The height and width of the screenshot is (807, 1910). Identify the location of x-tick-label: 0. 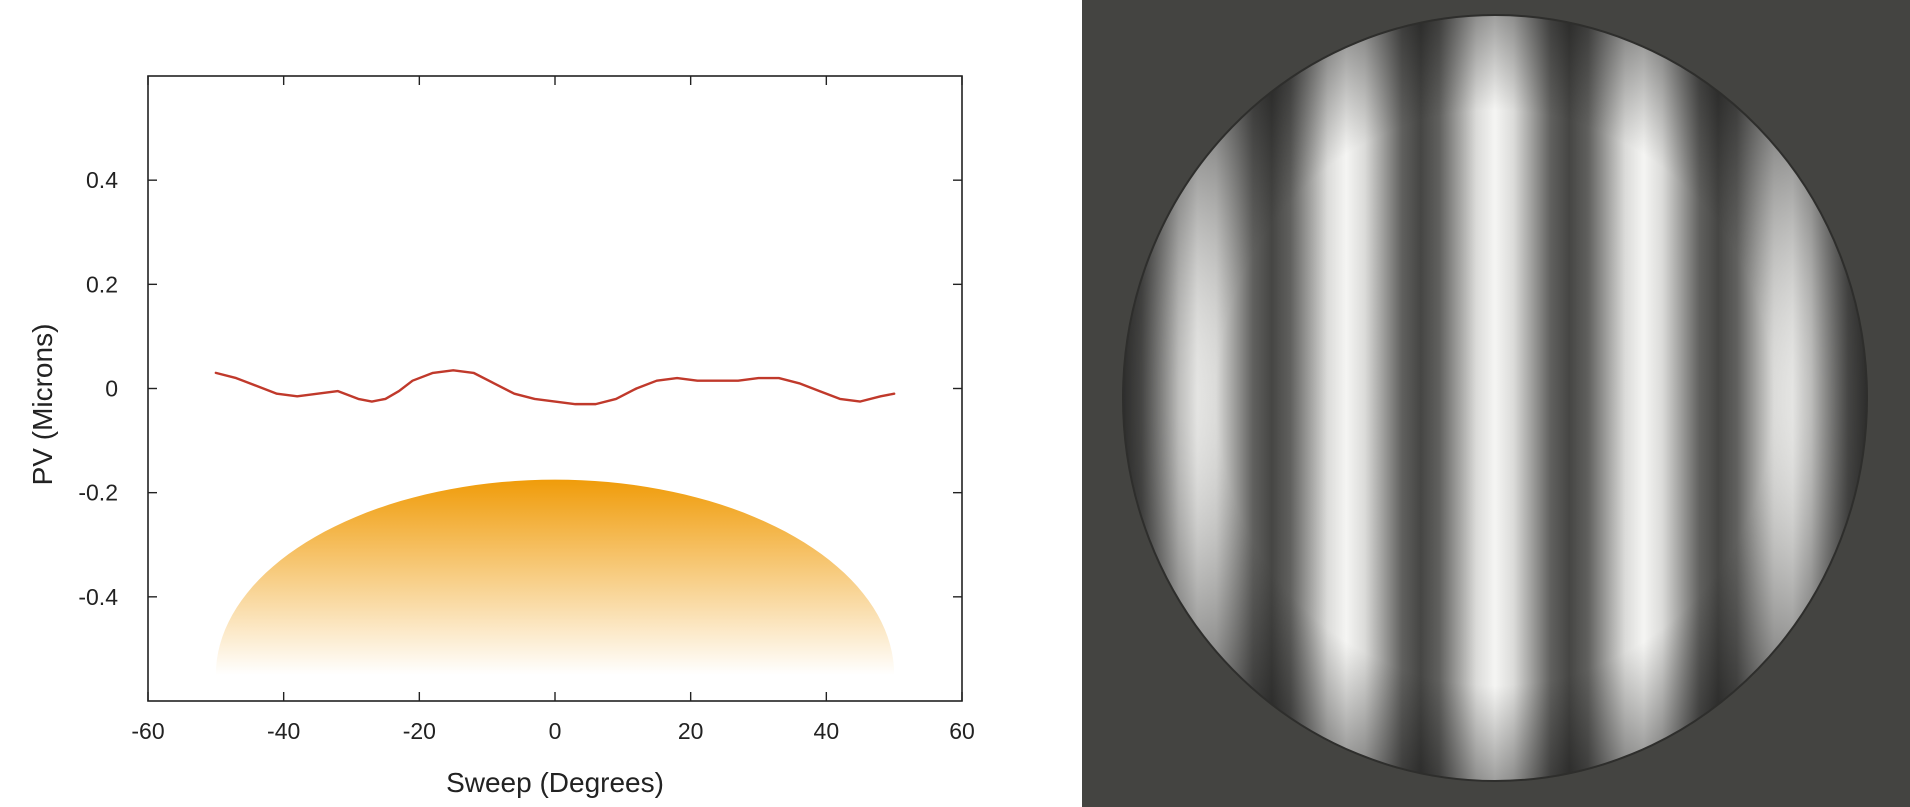
(555, 731).